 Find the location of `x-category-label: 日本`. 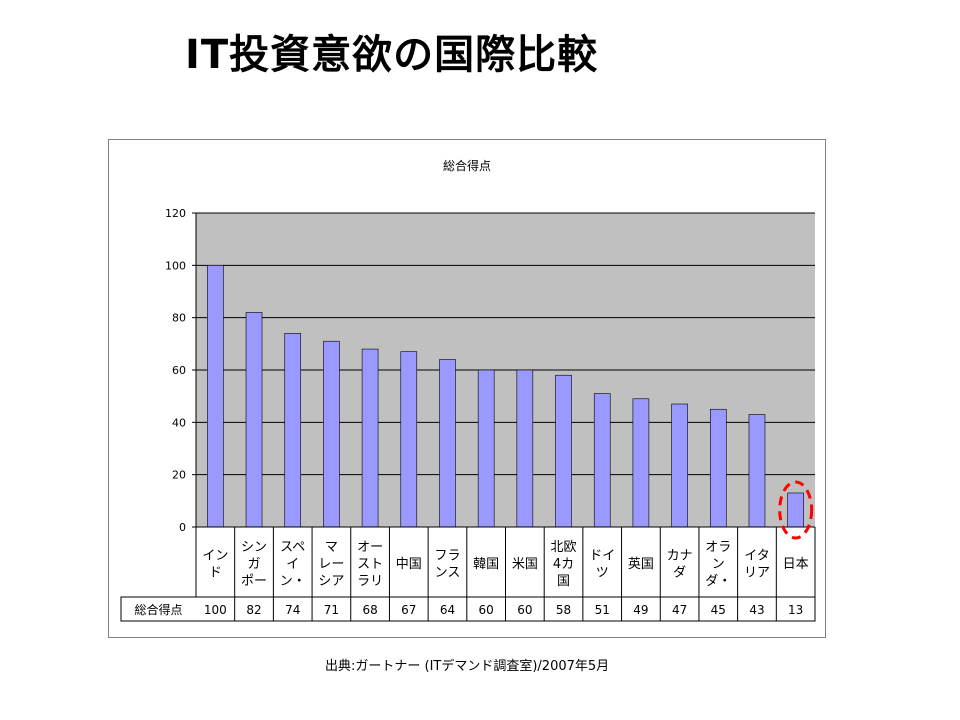

x-category-label: 日本 is located at coordinates (796, 564).